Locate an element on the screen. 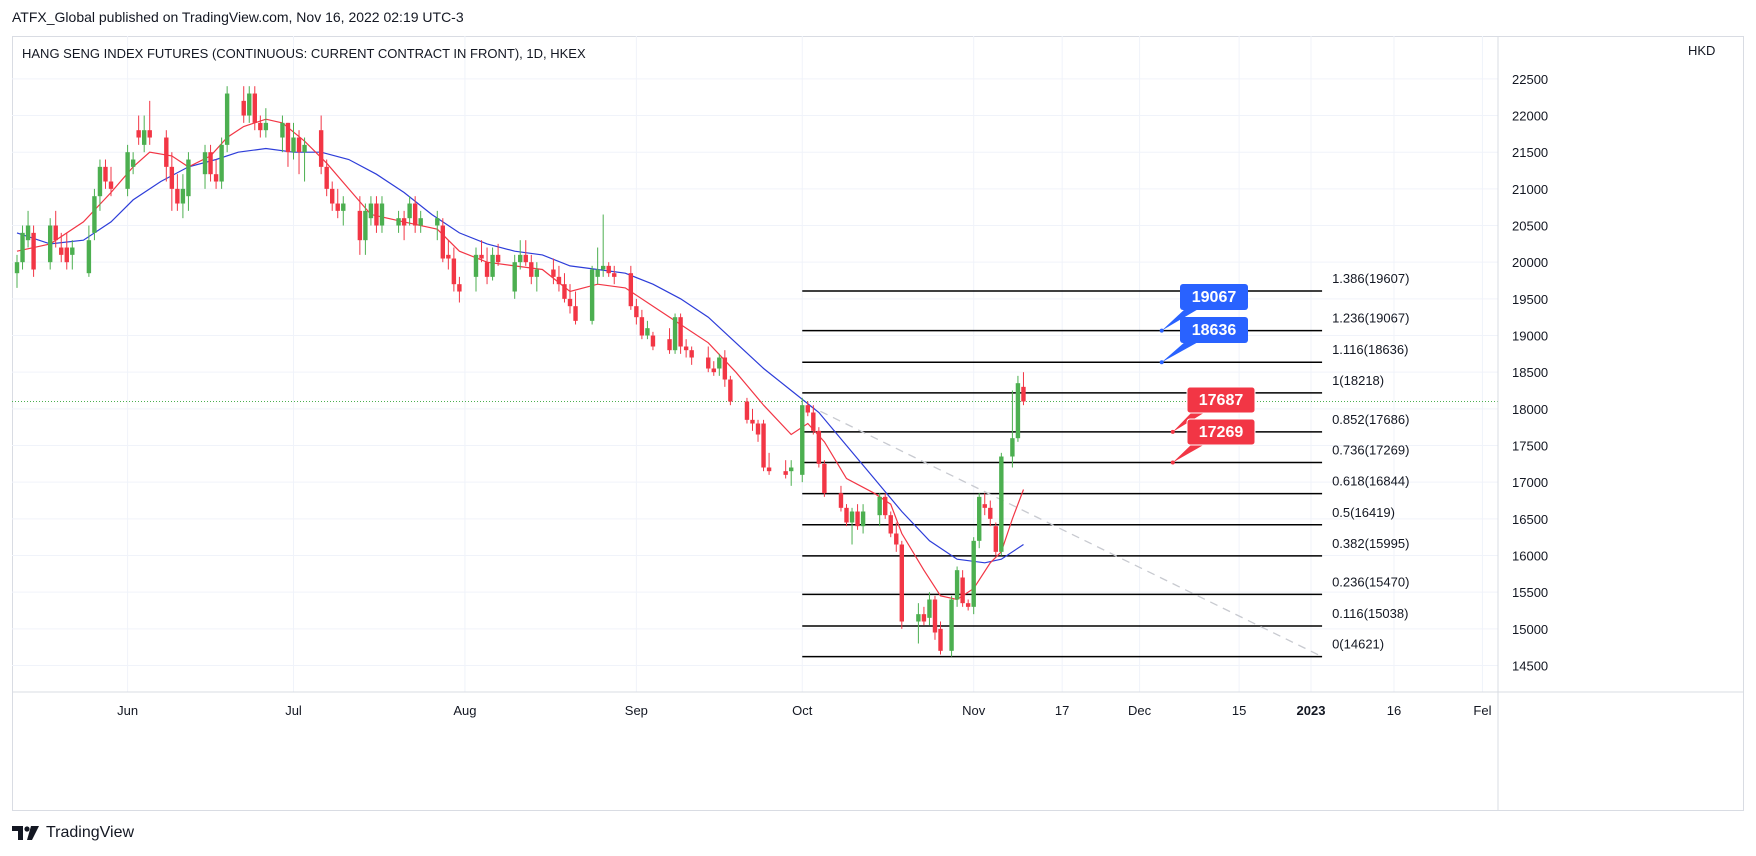 The height and width of the screenshot is (856, 1756). descending-trendline is located at coordinates (1065, 531).